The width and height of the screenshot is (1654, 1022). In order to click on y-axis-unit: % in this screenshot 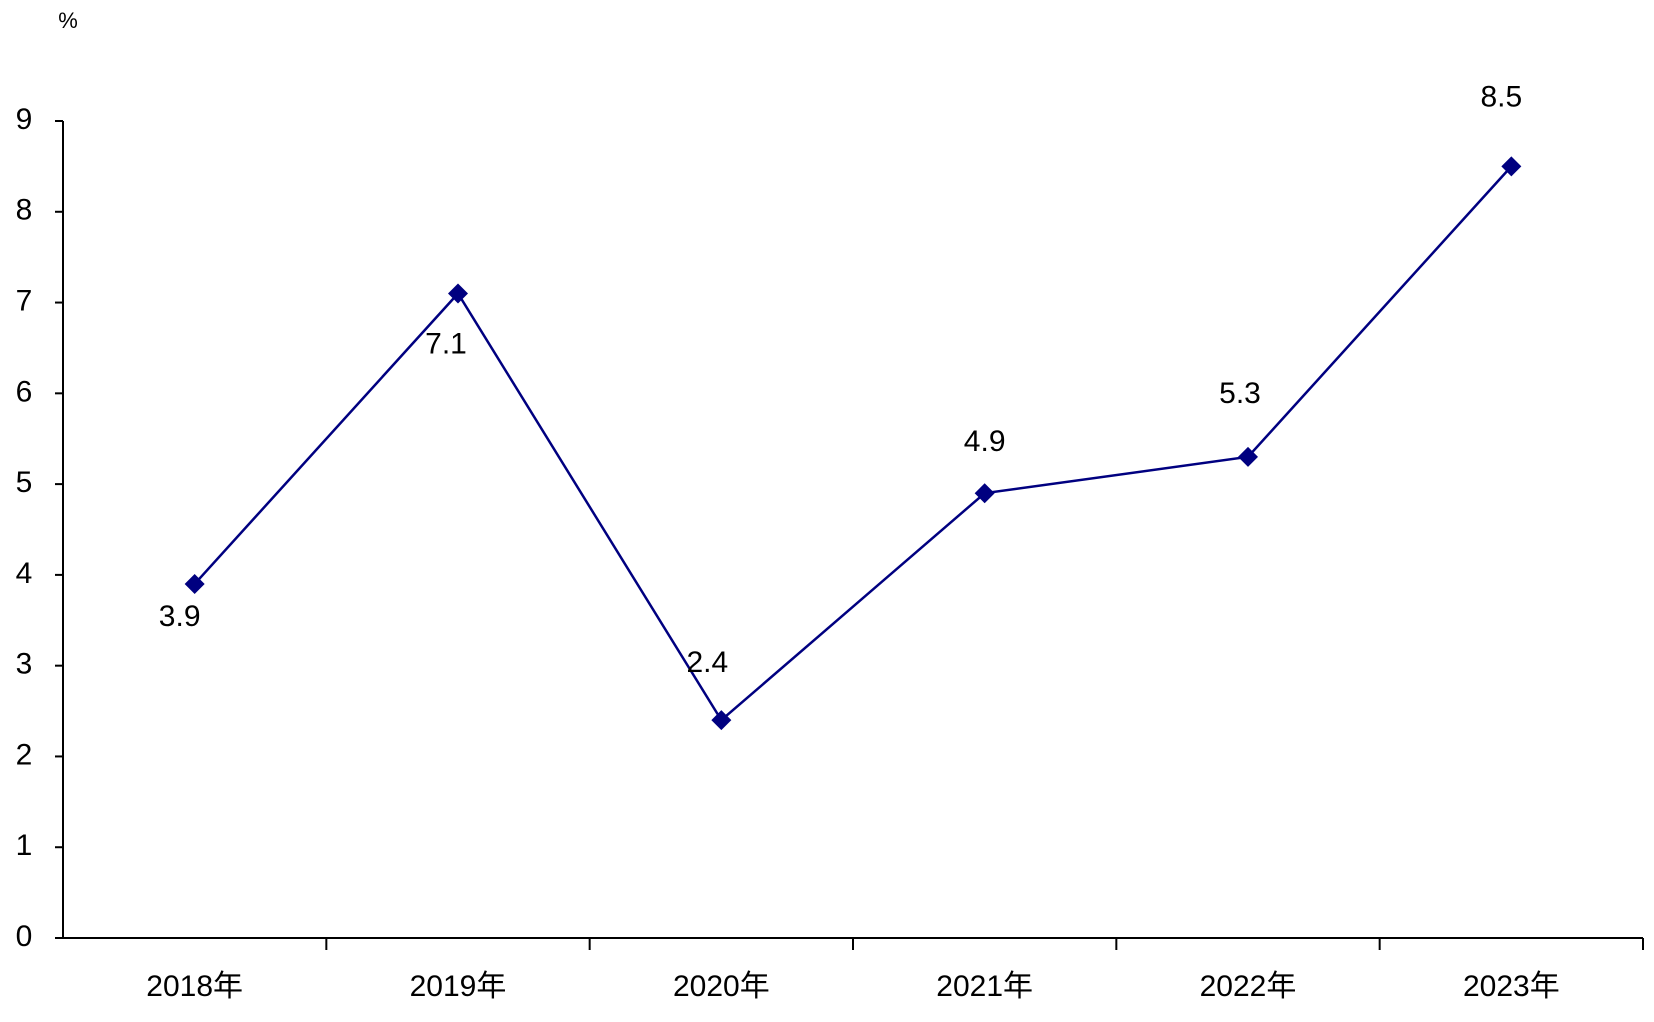, I will do `click(68, 20)`.